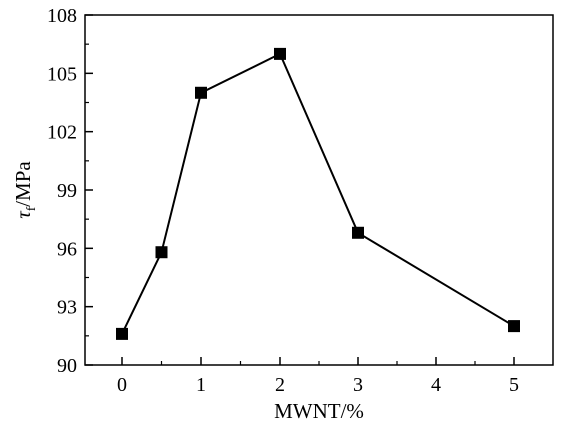  I want to click on x-tick-label: 5, so click(514, 385).